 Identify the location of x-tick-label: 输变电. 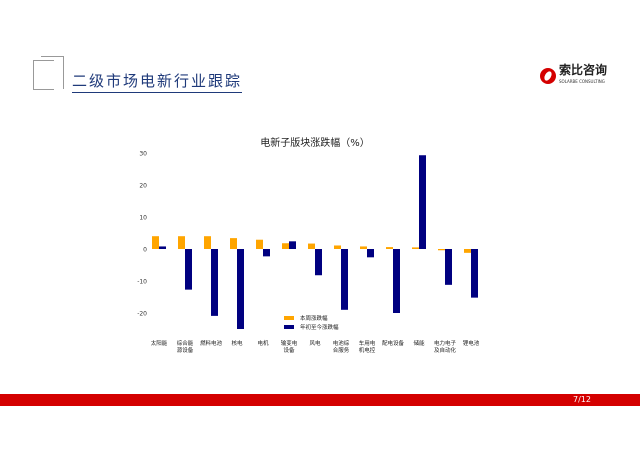
(289, 343).